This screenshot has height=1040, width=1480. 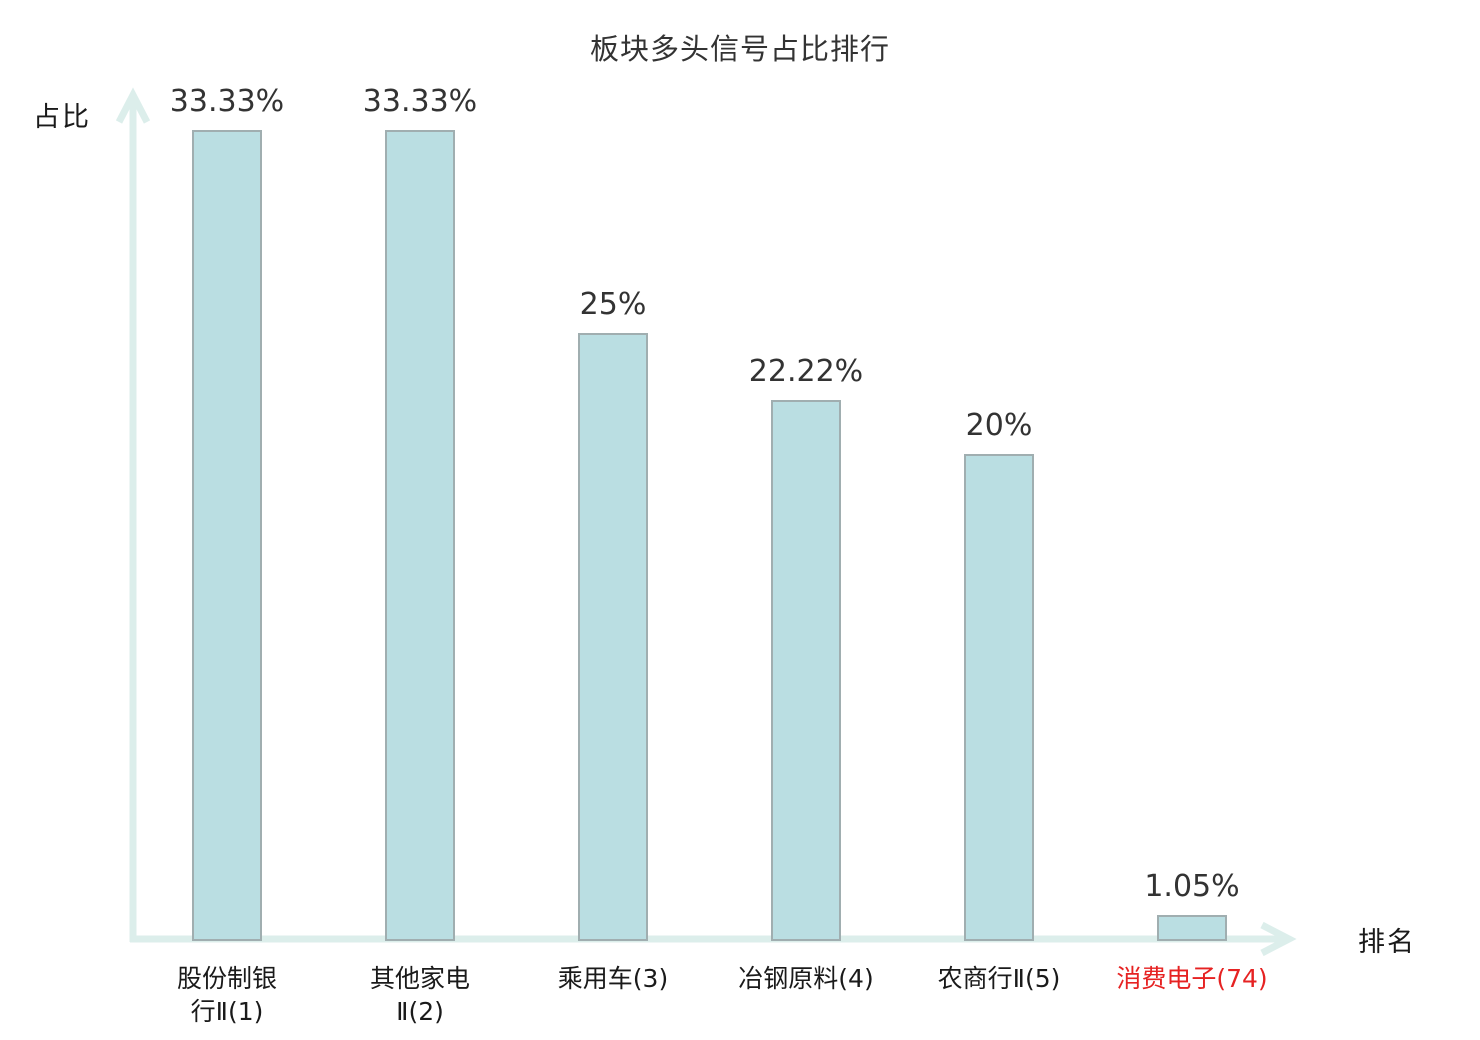 What do you see at coordinates (419, 995) in the screenshot?
I see `category-label: 其他家电 Ⅱ(2)` at bounding box center [419, 995].